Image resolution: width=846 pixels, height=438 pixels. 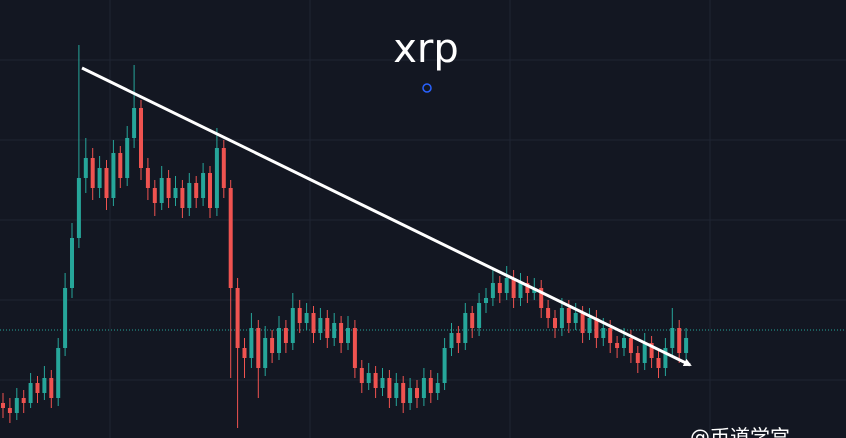 What do you see at coordinates (427, 88) in the screenshot?
I see `marker-dot` at bounding box center [427, 88].